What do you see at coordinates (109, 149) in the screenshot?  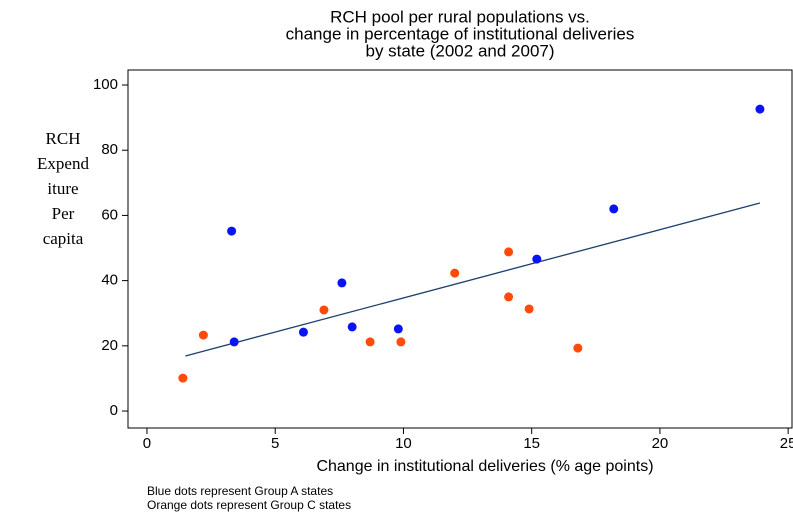 I see `y-tick-label: 80` at bounding box center [109, 149].